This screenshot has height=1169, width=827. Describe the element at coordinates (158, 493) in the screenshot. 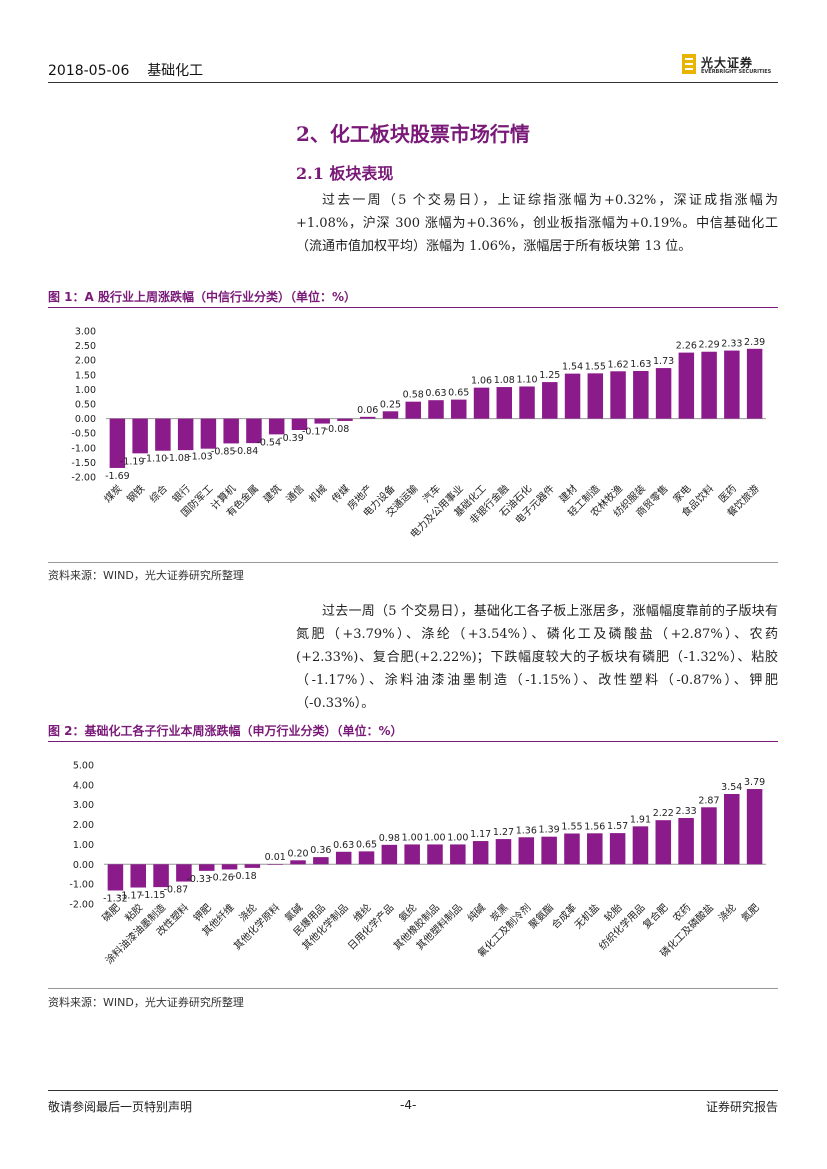

I see `category-label: 综合` at that location.